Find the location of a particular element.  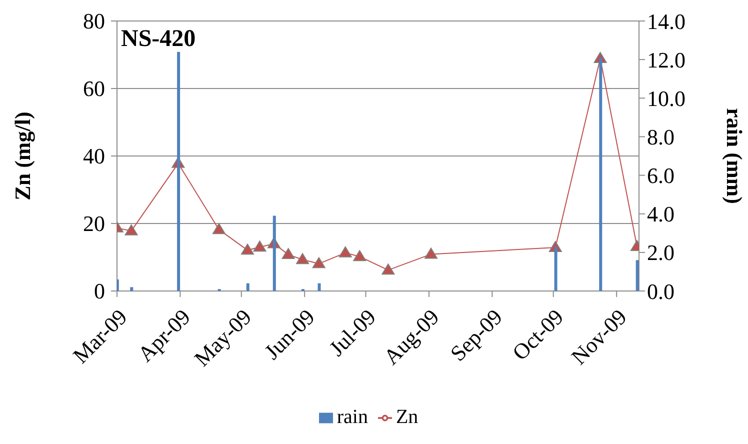

y-tick-label: 60 is located at coordinates (94, 88).